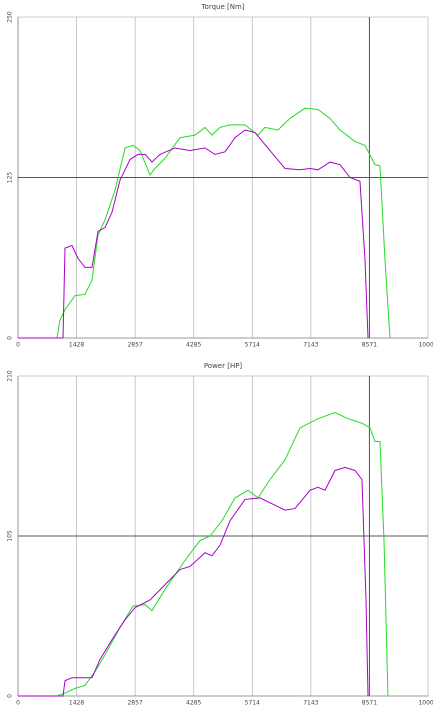 The width and height of the screenshot is (433, 716). Describe the element at coordinates (10, 17) in the screenshot. I see `y-tick-label: 250` at that location.